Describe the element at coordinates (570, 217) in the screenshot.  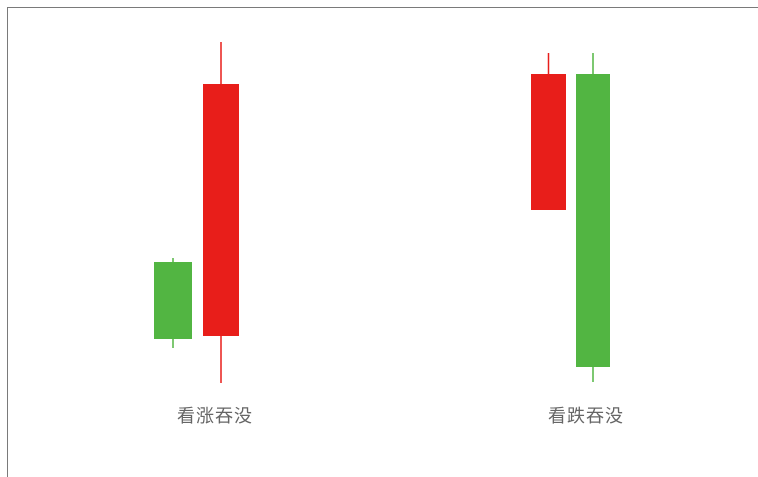
I see `bearish-engulfing-group` at that location.